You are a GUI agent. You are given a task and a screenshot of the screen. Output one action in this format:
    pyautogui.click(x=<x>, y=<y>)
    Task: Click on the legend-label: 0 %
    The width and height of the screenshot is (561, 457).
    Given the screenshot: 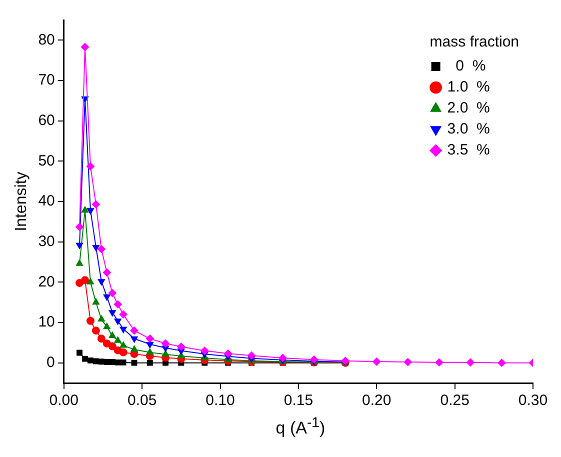 What is the action you would take?
    pyautogui.click(x=466, y=66)
    